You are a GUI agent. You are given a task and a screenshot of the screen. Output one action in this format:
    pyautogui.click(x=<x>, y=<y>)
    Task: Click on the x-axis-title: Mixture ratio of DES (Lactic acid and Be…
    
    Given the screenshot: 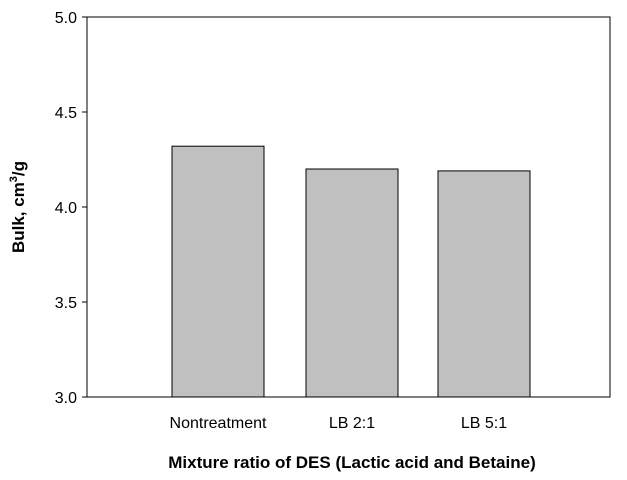 What is the action you would take?
    pyautogui.click(x=351, y=462)
    